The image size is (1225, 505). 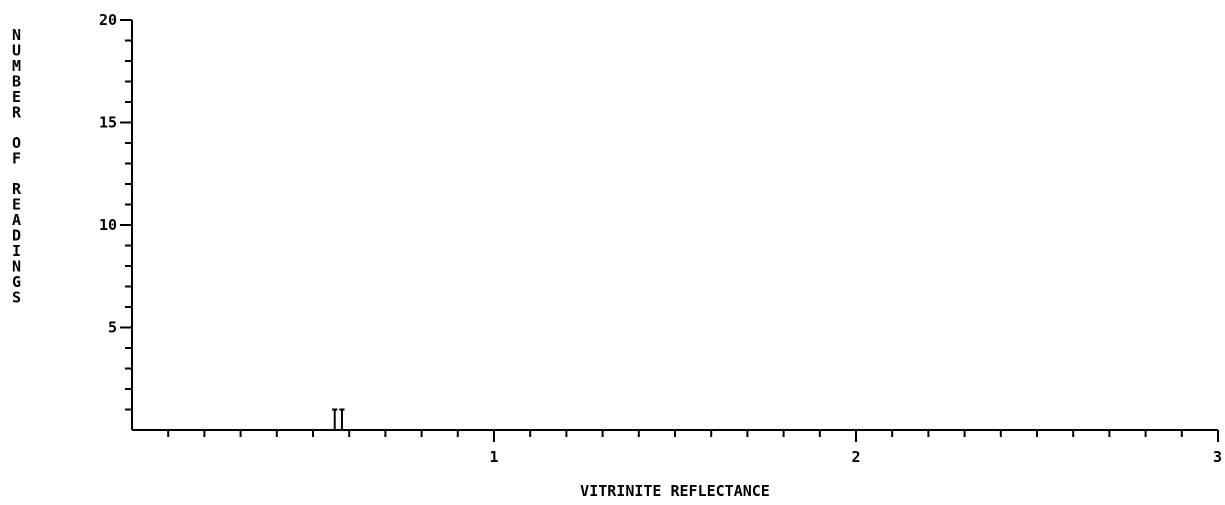 What do you see at coordinates (677, 447) in the screenshot?
I see `x-axis: 1 2 3` at bounding box center [677, 447].